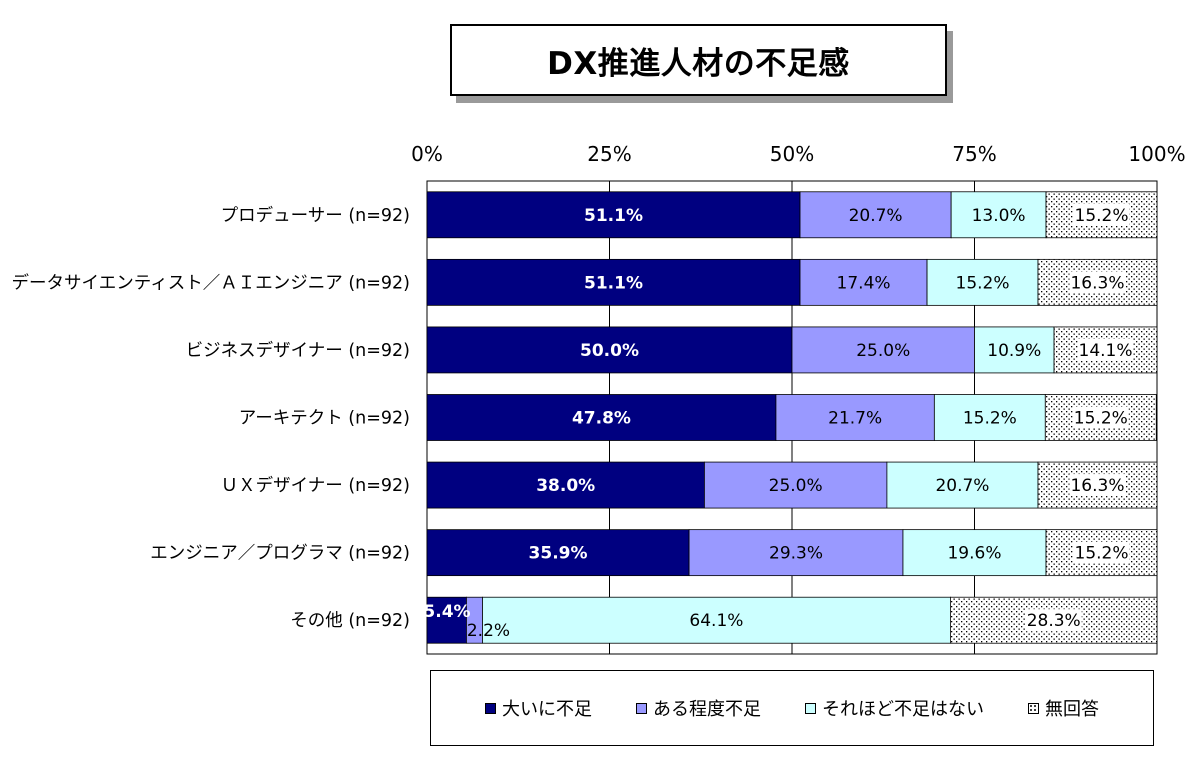 Image resolution: width=1202 pixels, height=777 pixels. What do you see at coordinates (350, 621) in the screenshot?
I see `category-label: その他 (n=92)` at bounding box center [350, 621].